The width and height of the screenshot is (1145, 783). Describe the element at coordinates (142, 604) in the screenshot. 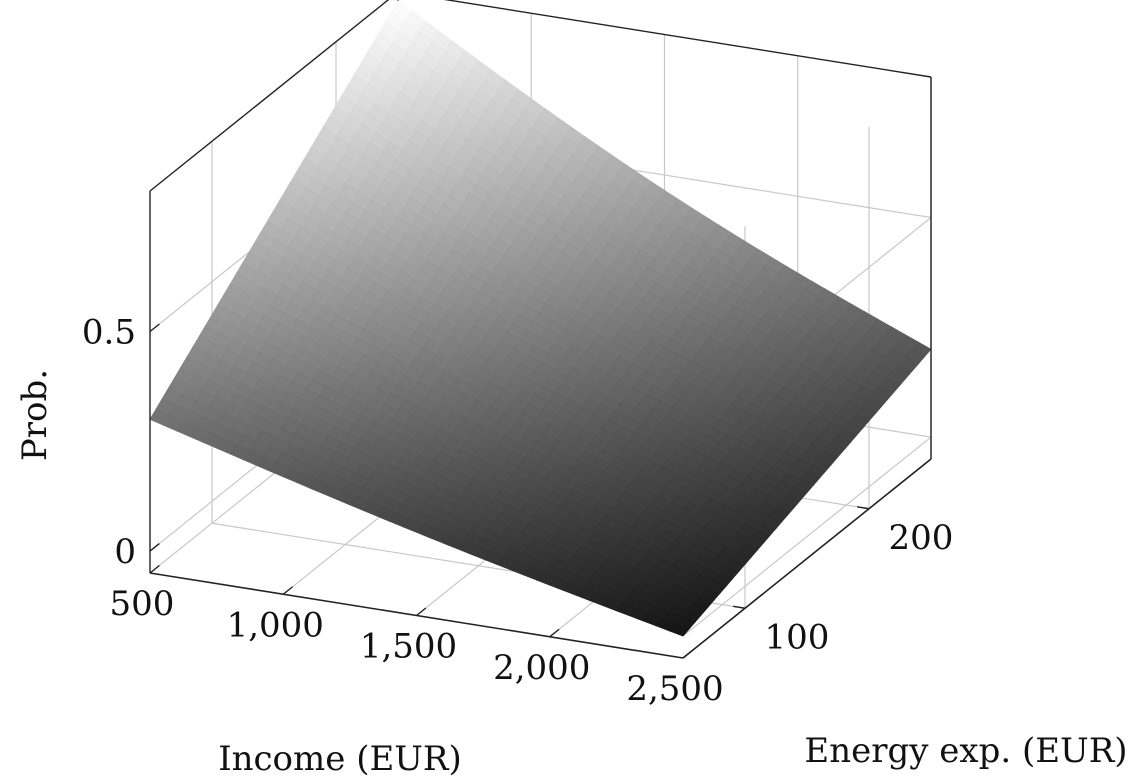

I see `x-tick-label: 500` at that location.